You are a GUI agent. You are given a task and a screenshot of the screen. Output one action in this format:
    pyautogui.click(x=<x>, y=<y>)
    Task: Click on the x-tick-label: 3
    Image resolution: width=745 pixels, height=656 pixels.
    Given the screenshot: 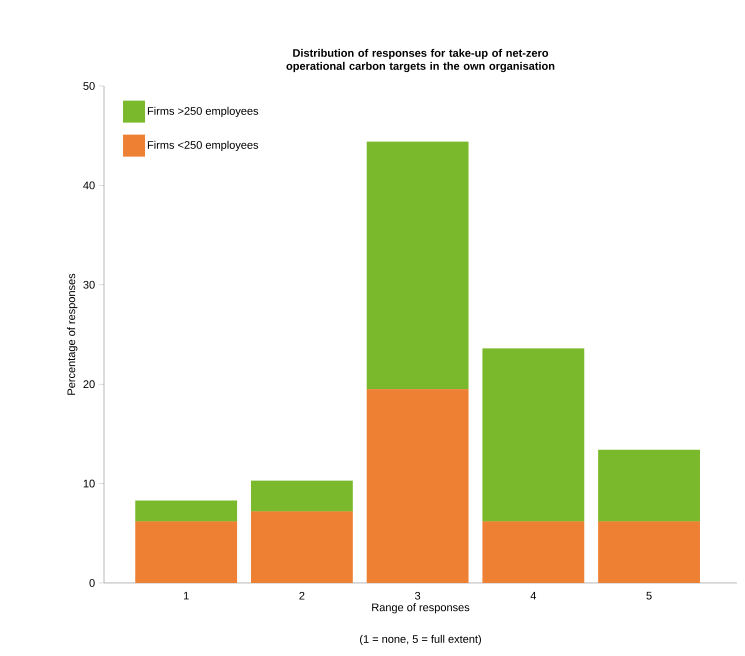 What is the action you would take?
    pyautogui.click(x=417, y=596)
    